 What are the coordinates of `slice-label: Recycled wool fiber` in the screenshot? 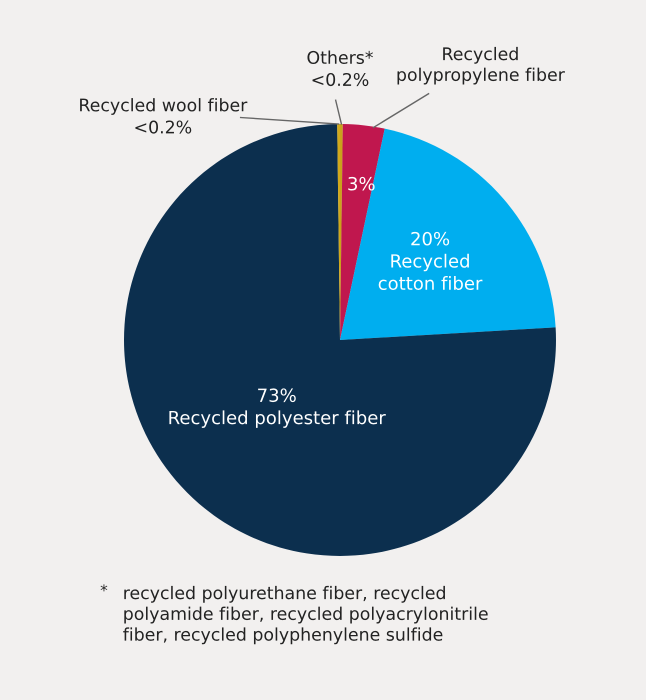 It's located at (164, 106).